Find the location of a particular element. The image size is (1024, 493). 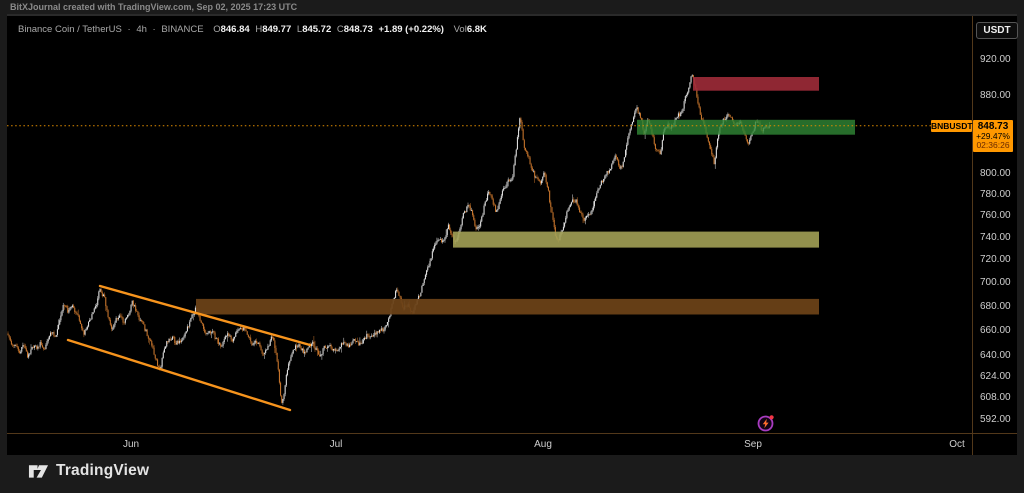

last-price-change-pct: +29.47% is located at coordinates (993, 135).